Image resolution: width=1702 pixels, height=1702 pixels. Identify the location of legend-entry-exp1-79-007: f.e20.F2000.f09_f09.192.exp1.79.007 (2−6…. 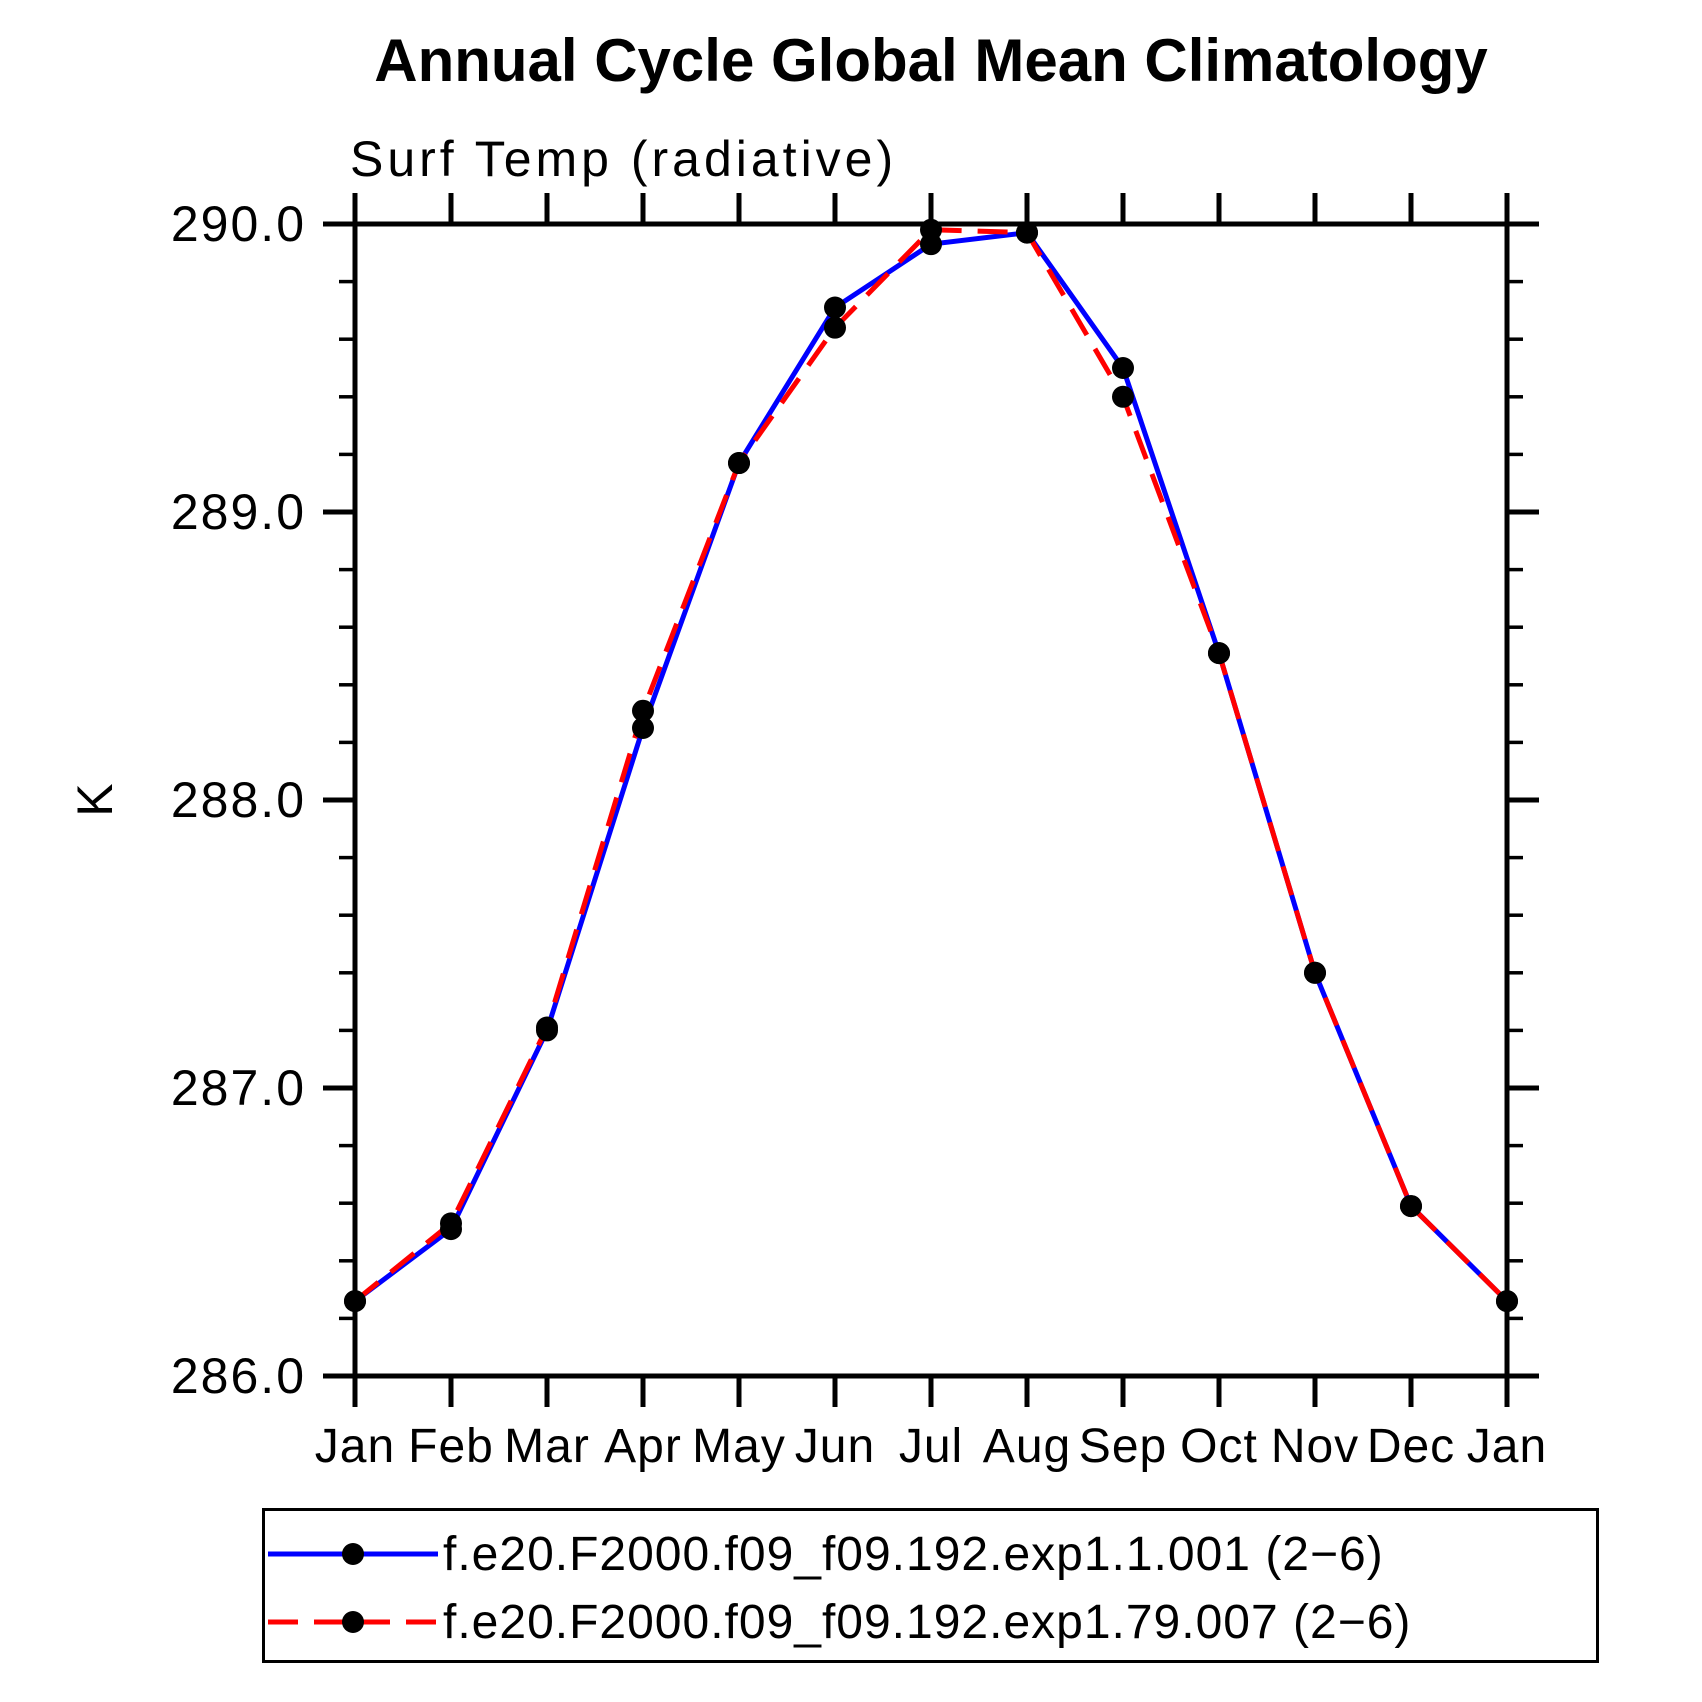
(839, 1622).